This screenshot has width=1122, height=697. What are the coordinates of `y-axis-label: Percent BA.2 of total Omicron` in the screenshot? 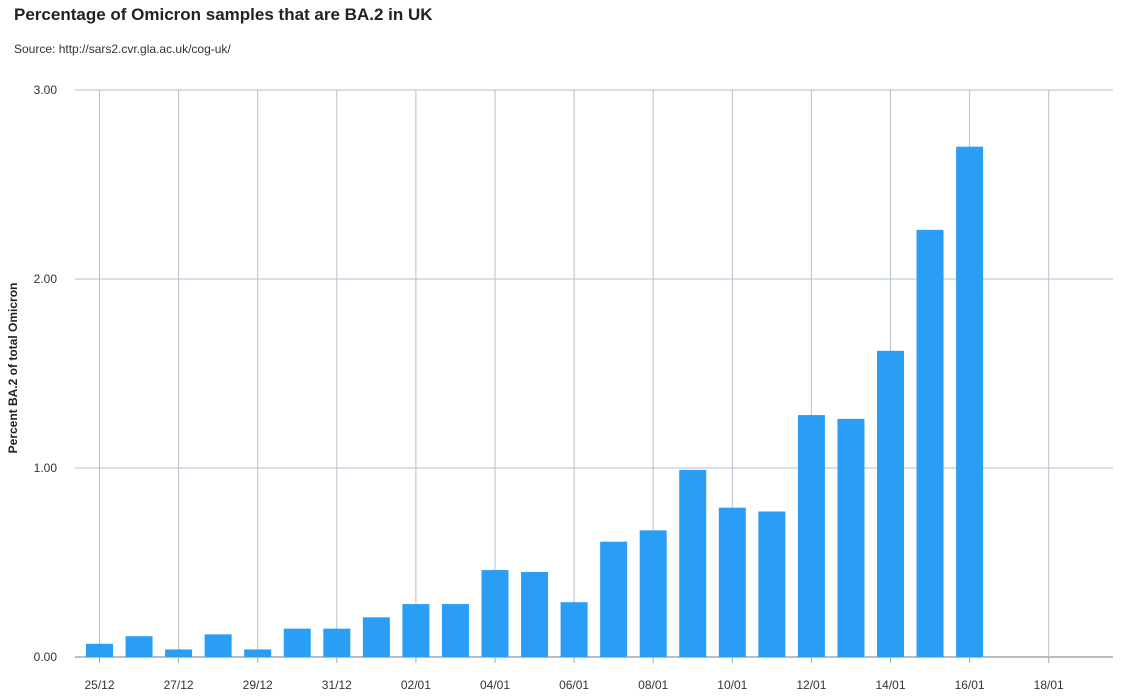 It's located at (13, 368).